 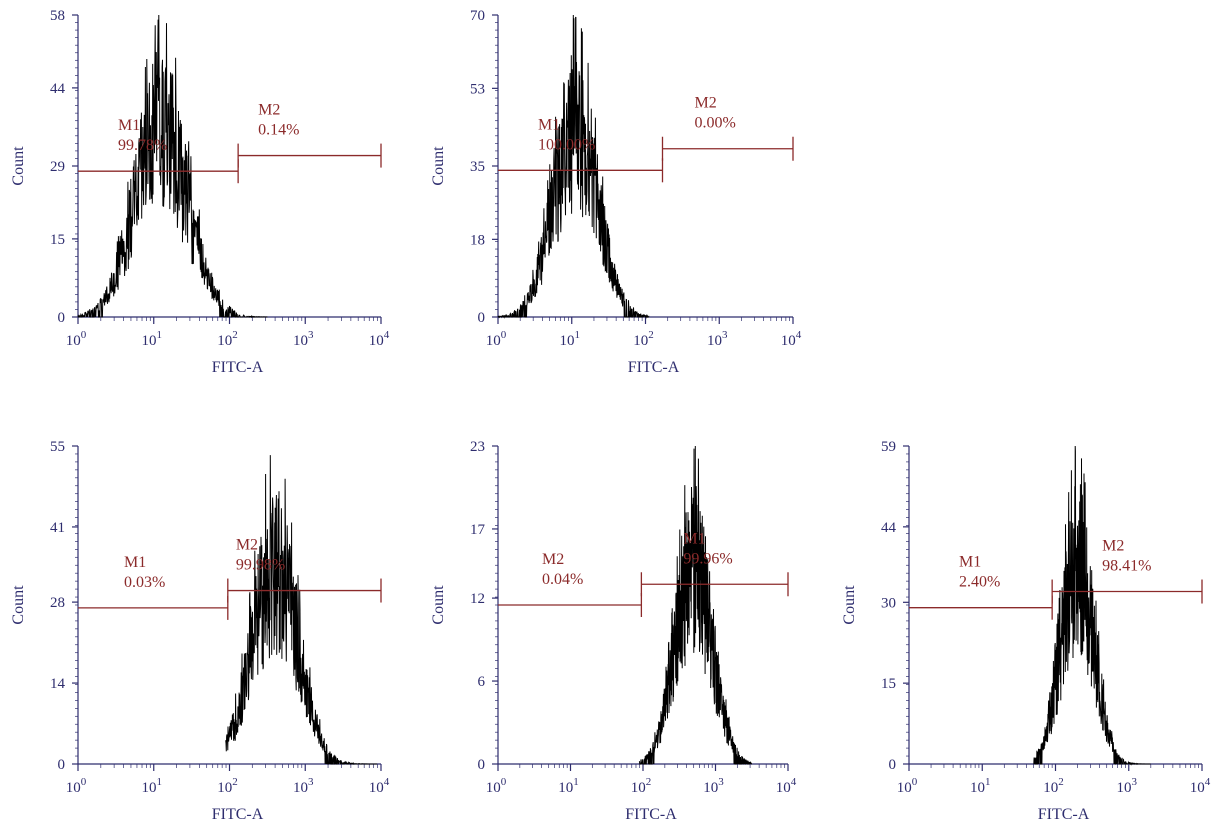 I want to click on y-tick-label: 29, so click(x=57, y=167).